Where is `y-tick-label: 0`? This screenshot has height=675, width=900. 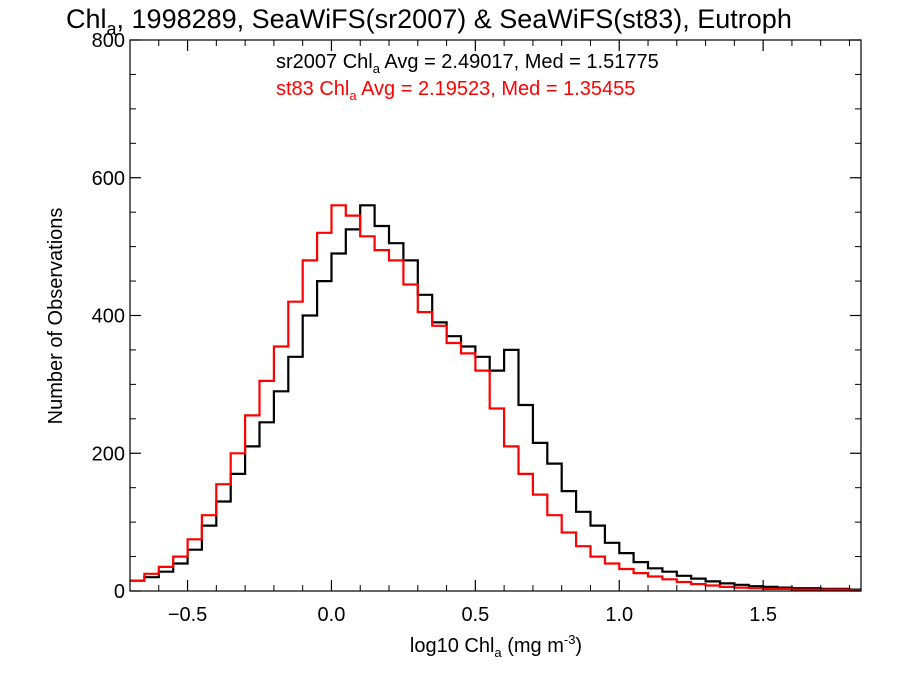 y-tick-label: 0 is located at coordinates (119, 592).